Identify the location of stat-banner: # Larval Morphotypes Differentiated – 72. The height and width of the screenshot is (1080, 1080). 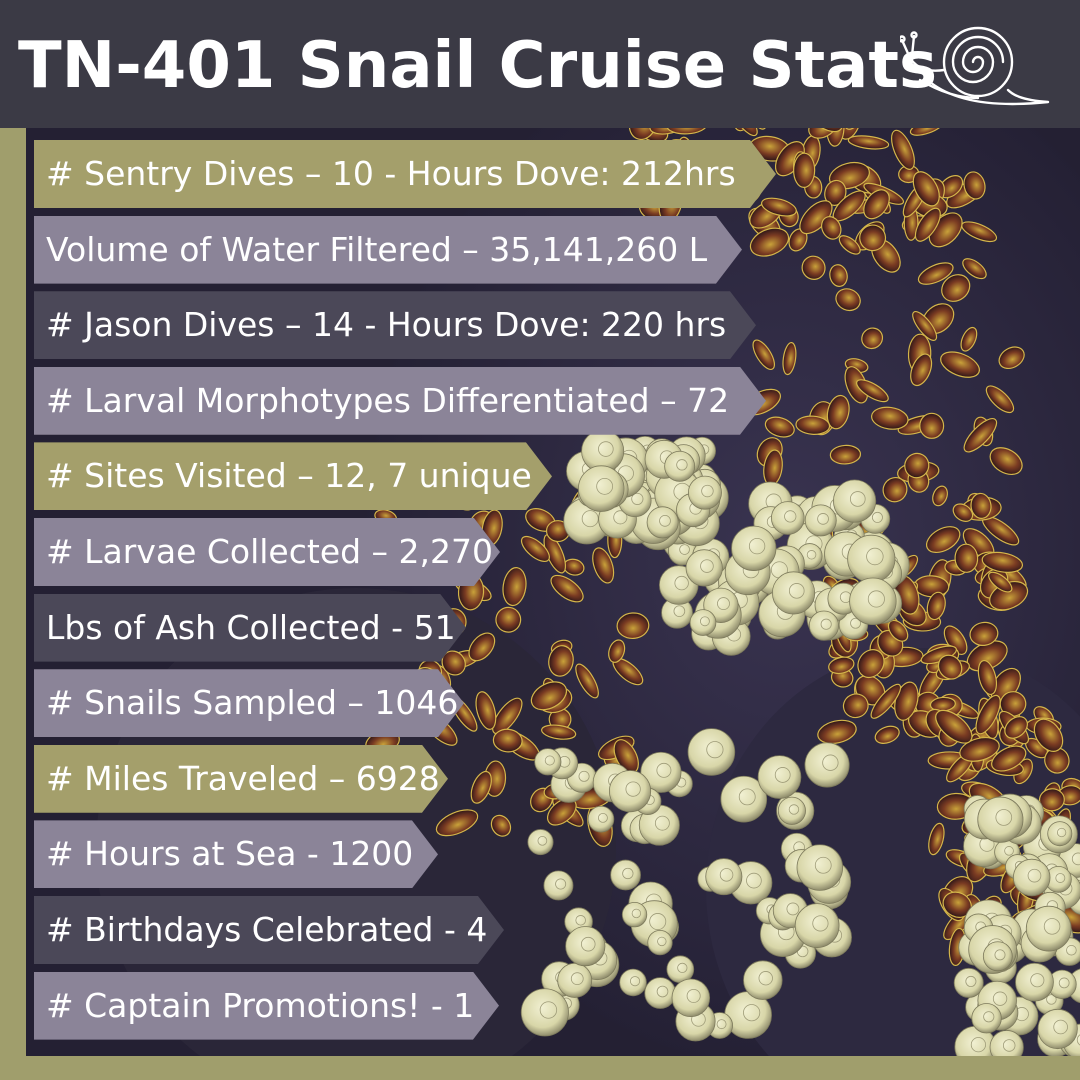
(400, 401).